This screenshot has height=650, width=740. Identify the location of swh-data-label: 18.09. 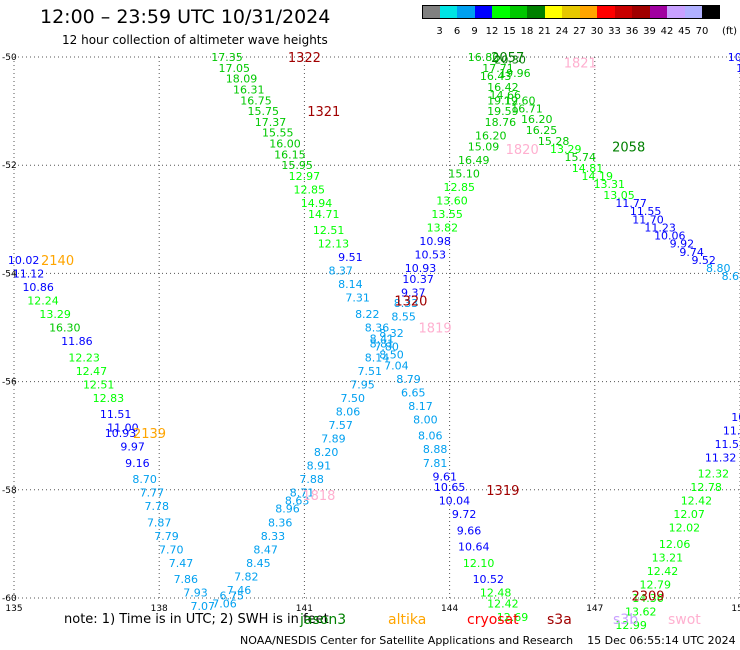
(242, 79).